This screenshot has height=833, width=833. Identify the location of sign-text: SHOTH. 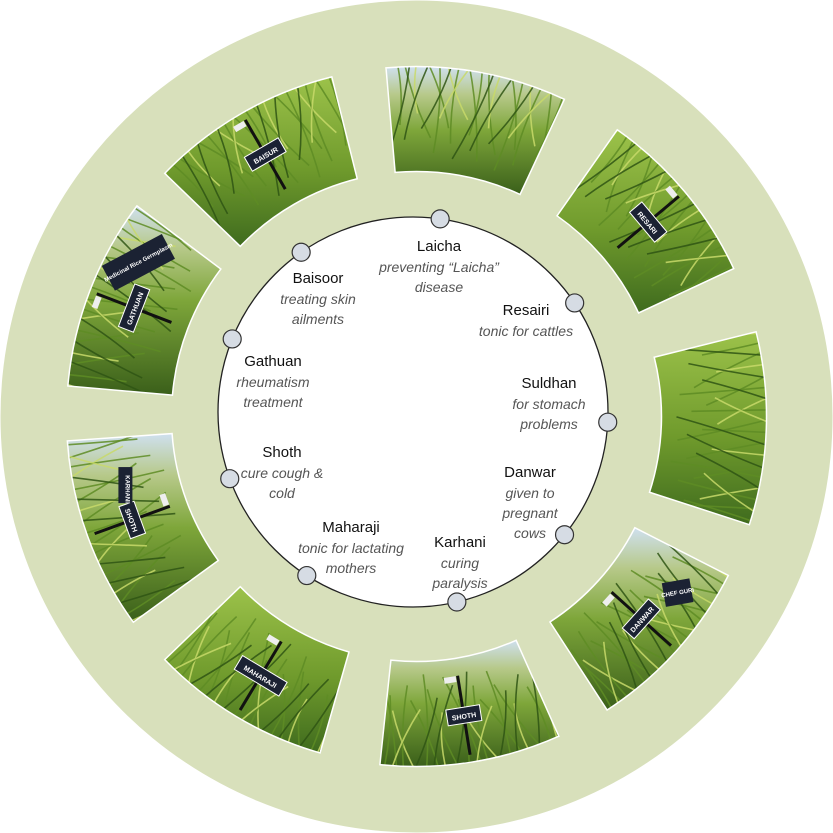
(463, 717).